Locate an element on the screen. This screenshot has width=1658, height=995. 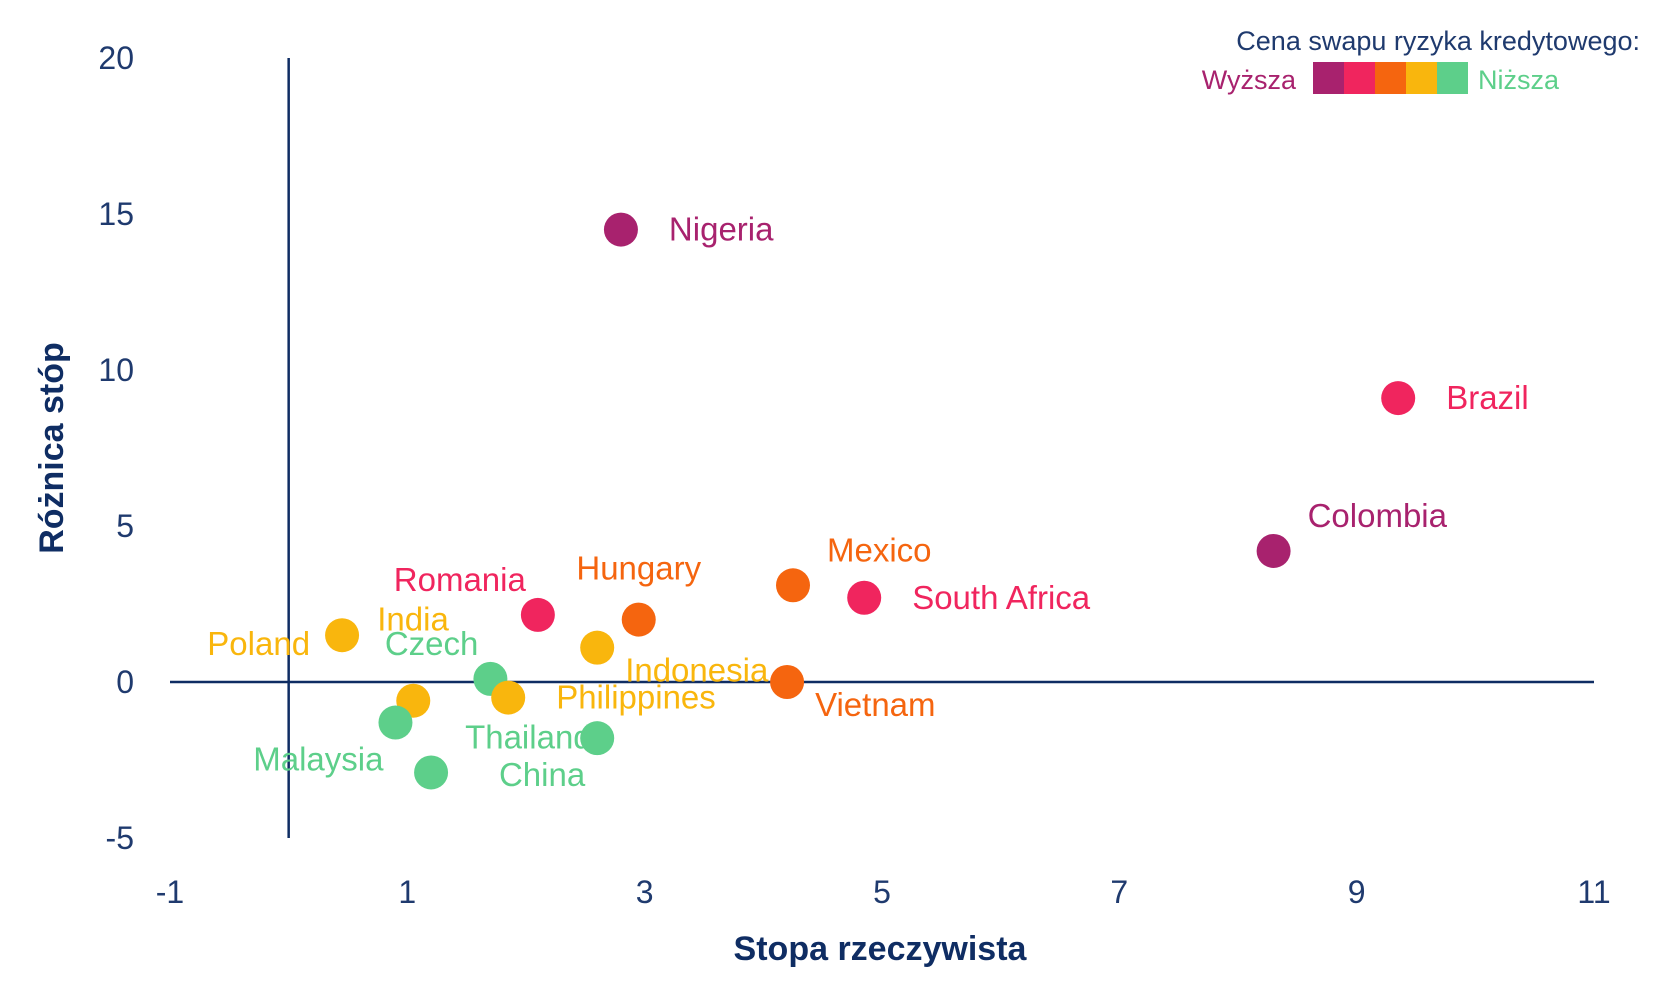
y-tick-label: 5 is located at coordinates (125, 526).